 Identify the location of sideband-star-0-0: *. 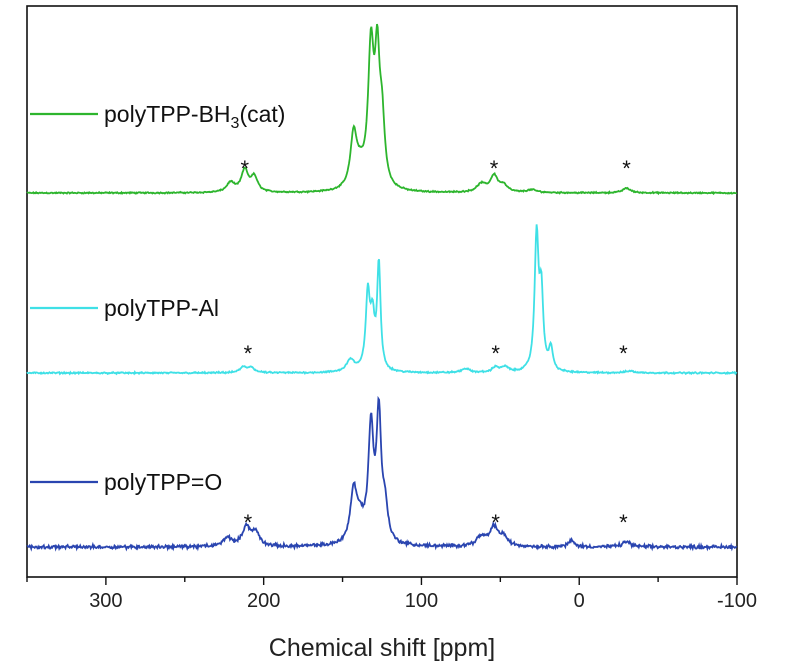
(244, 168).